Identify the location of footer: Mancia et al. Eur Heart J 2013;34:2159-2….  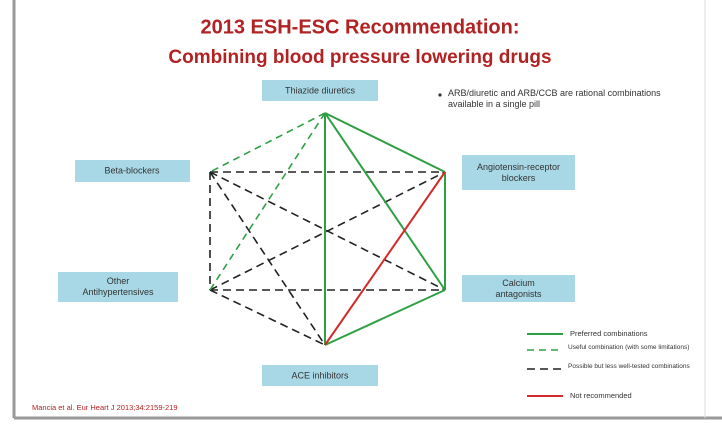
(105, 407).